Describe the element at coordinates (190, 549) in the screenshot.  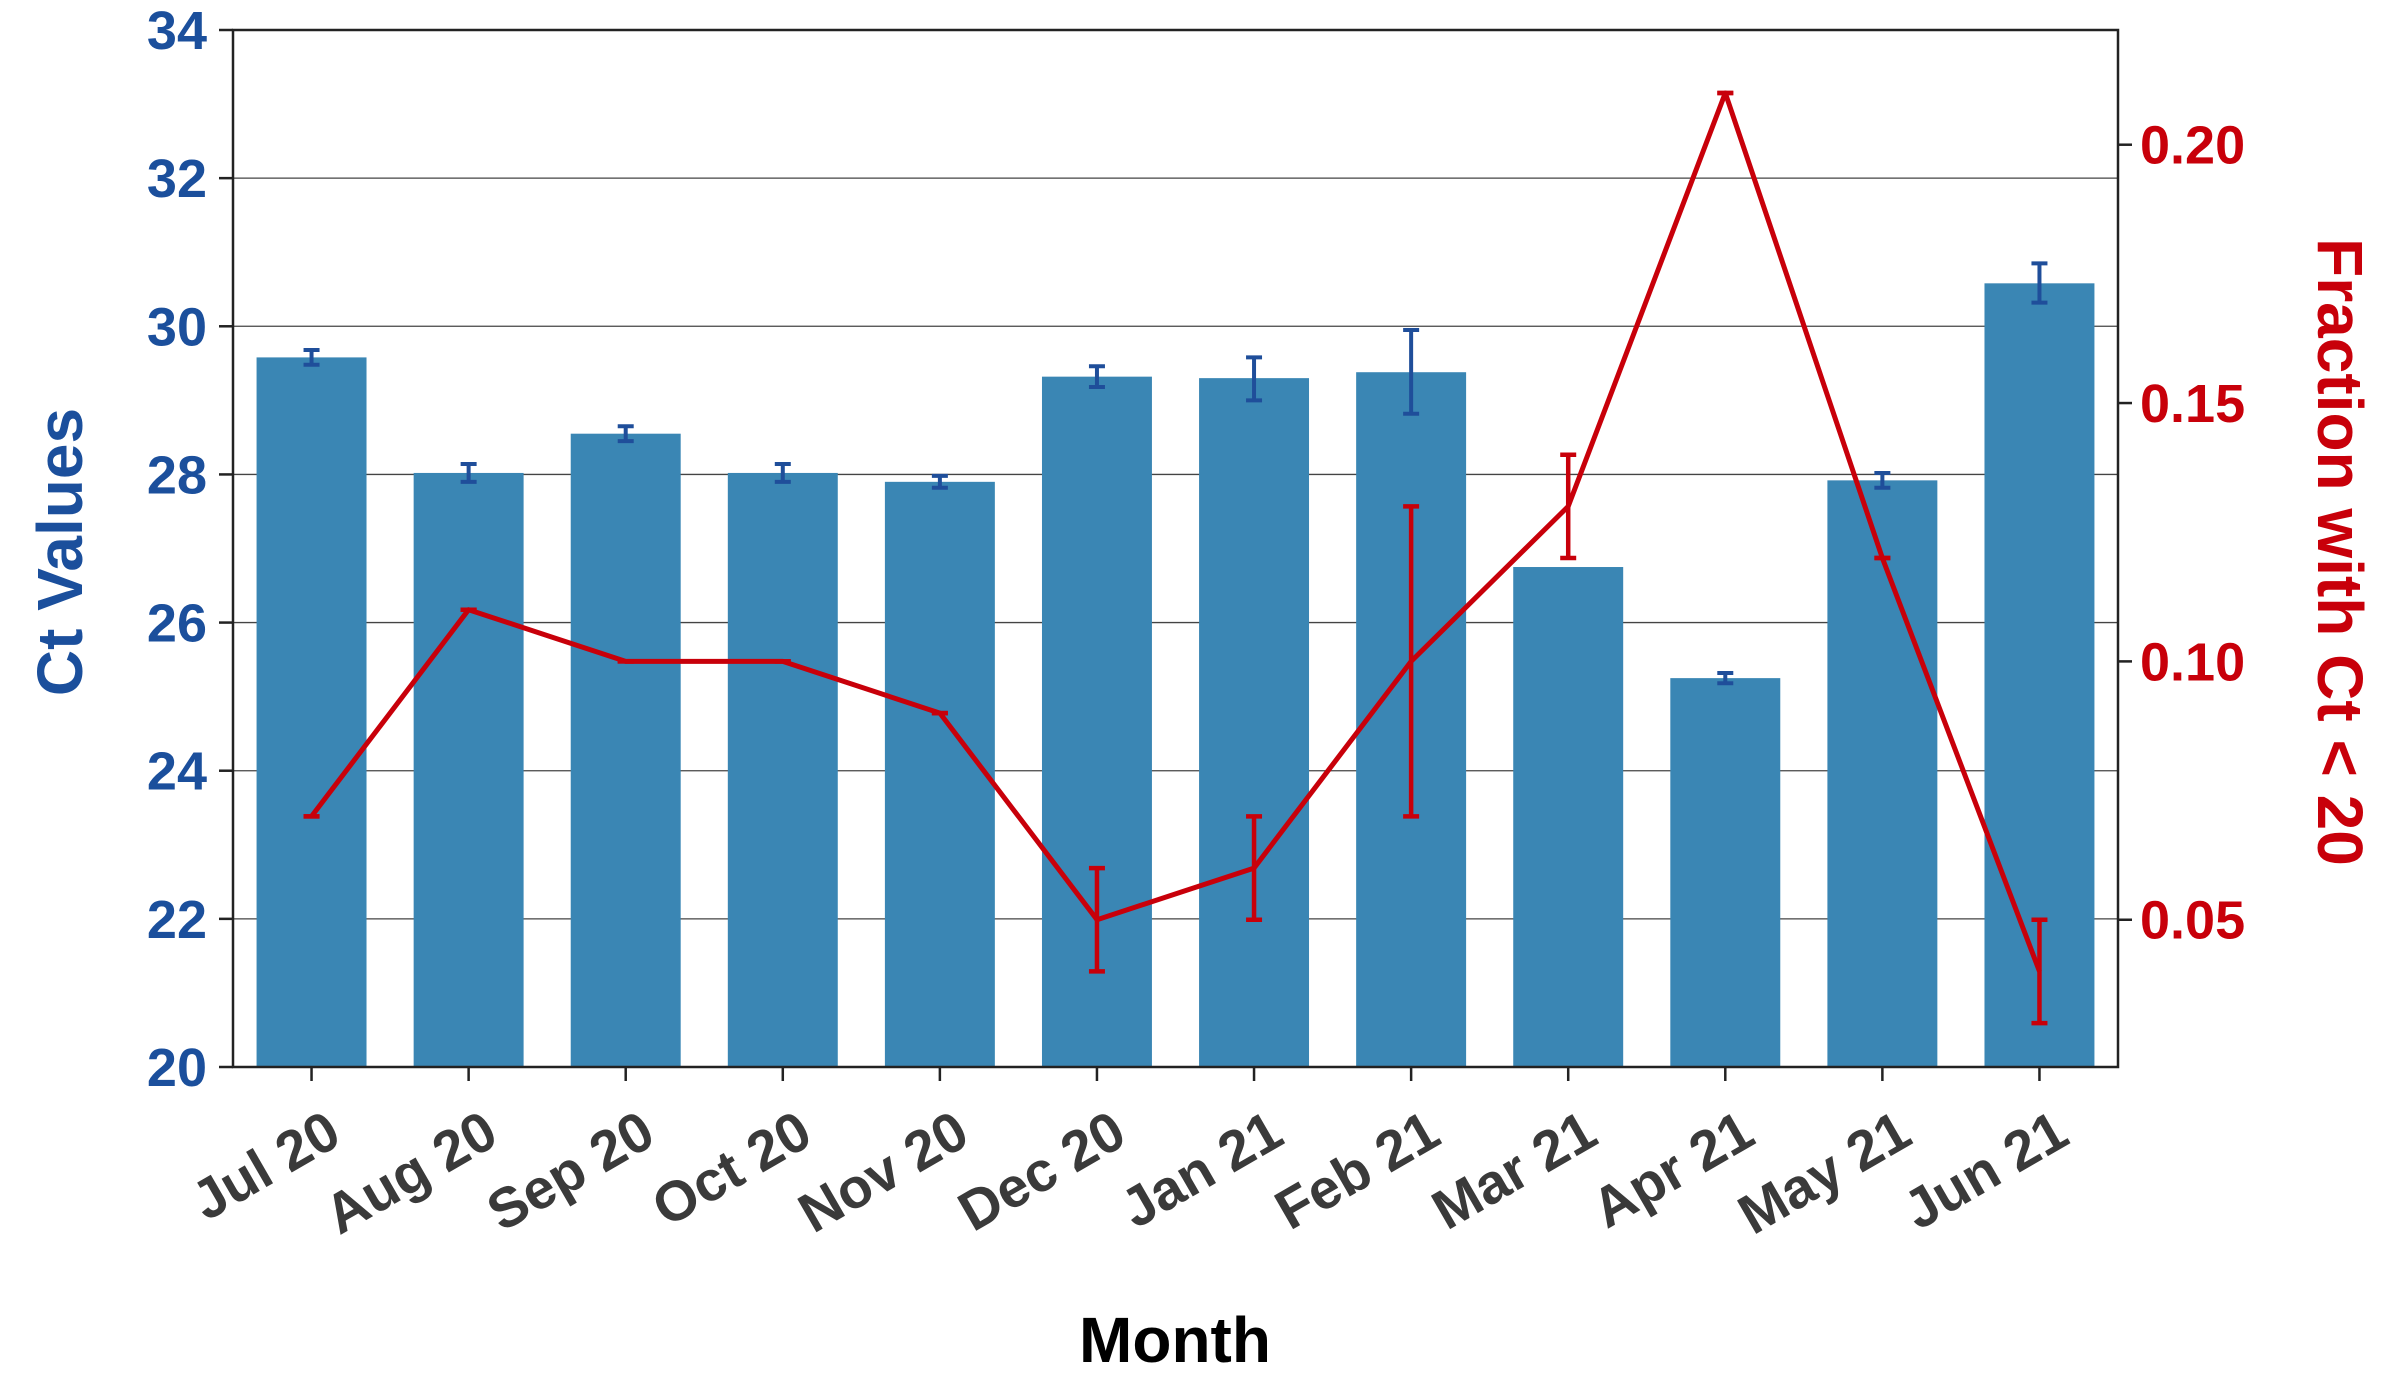
I see `left-y-ticks: 20 22 24 26 28 30 32 34` at that location.